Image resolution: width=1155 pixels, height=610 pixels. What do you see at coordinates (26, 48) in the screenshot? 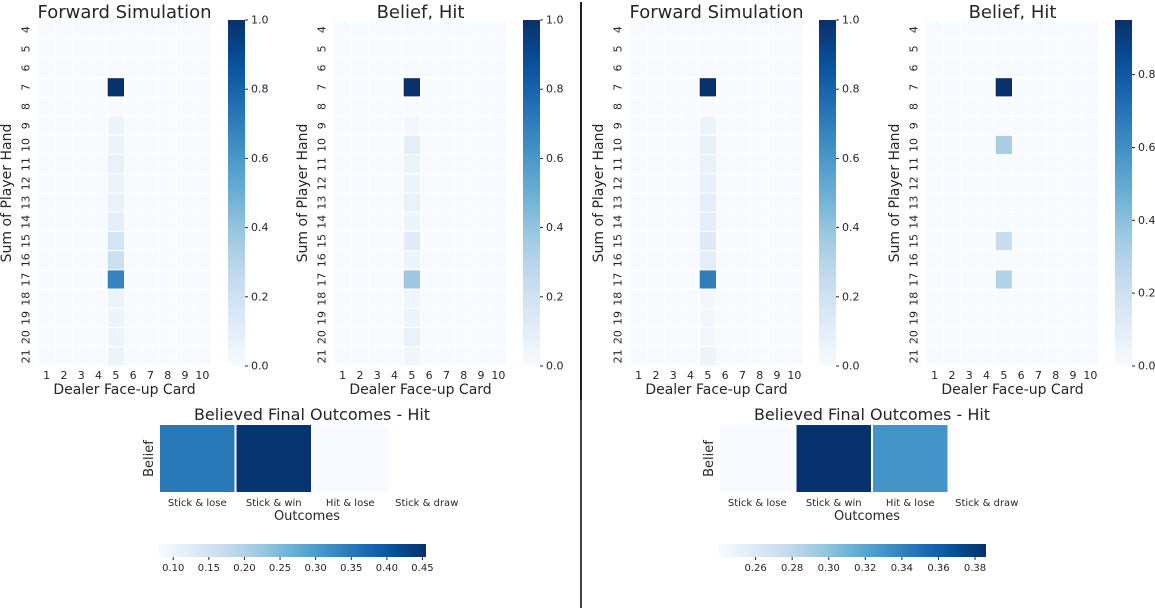
I see `y-tick-label: 5` at bounding box center [26, 48].